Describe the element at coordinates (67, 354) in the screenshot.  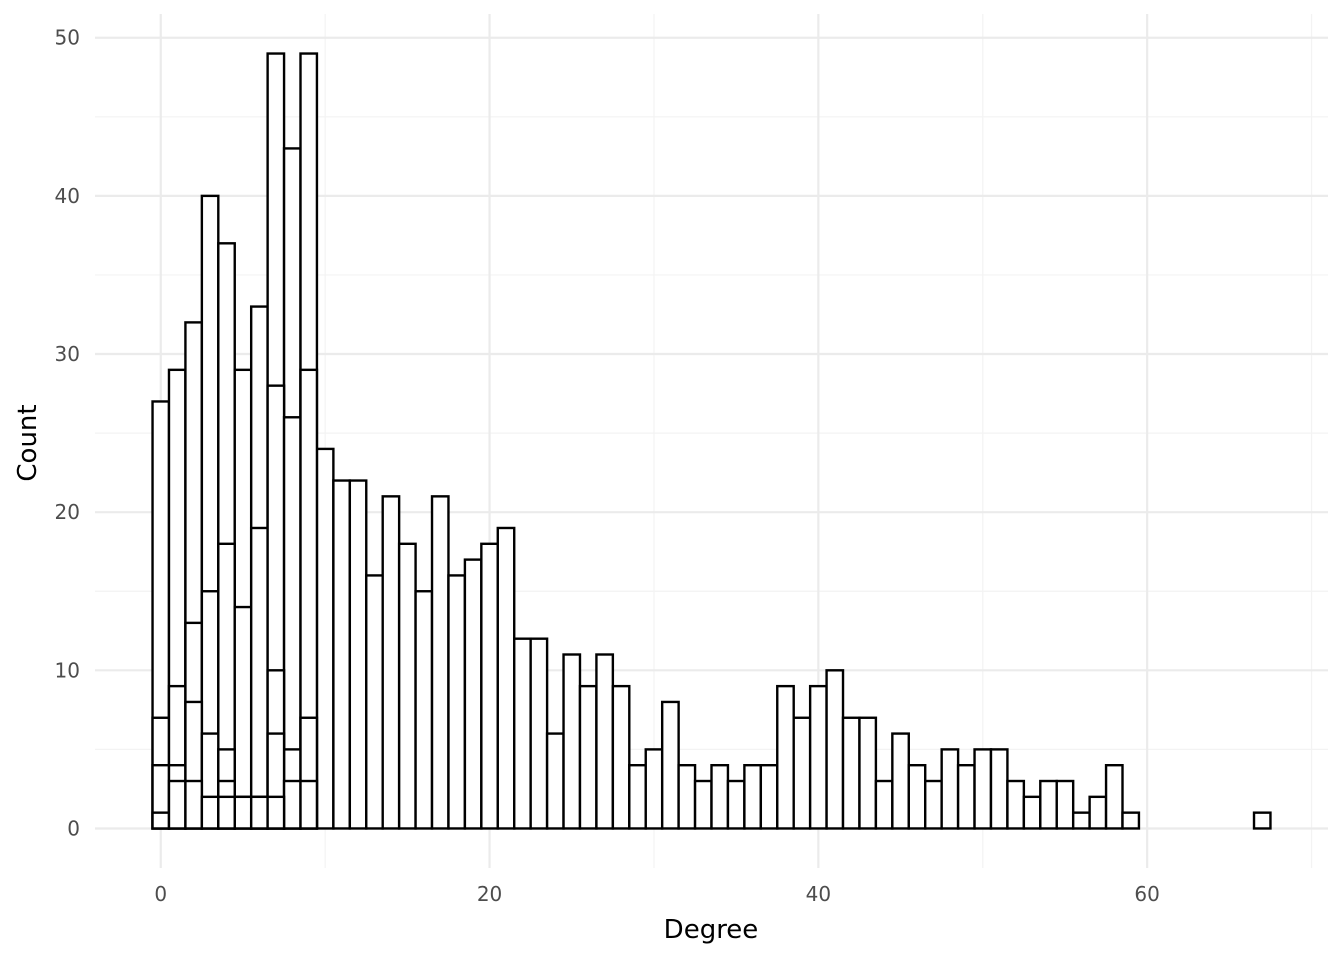
I see `y-tick-label: 30` at that location.